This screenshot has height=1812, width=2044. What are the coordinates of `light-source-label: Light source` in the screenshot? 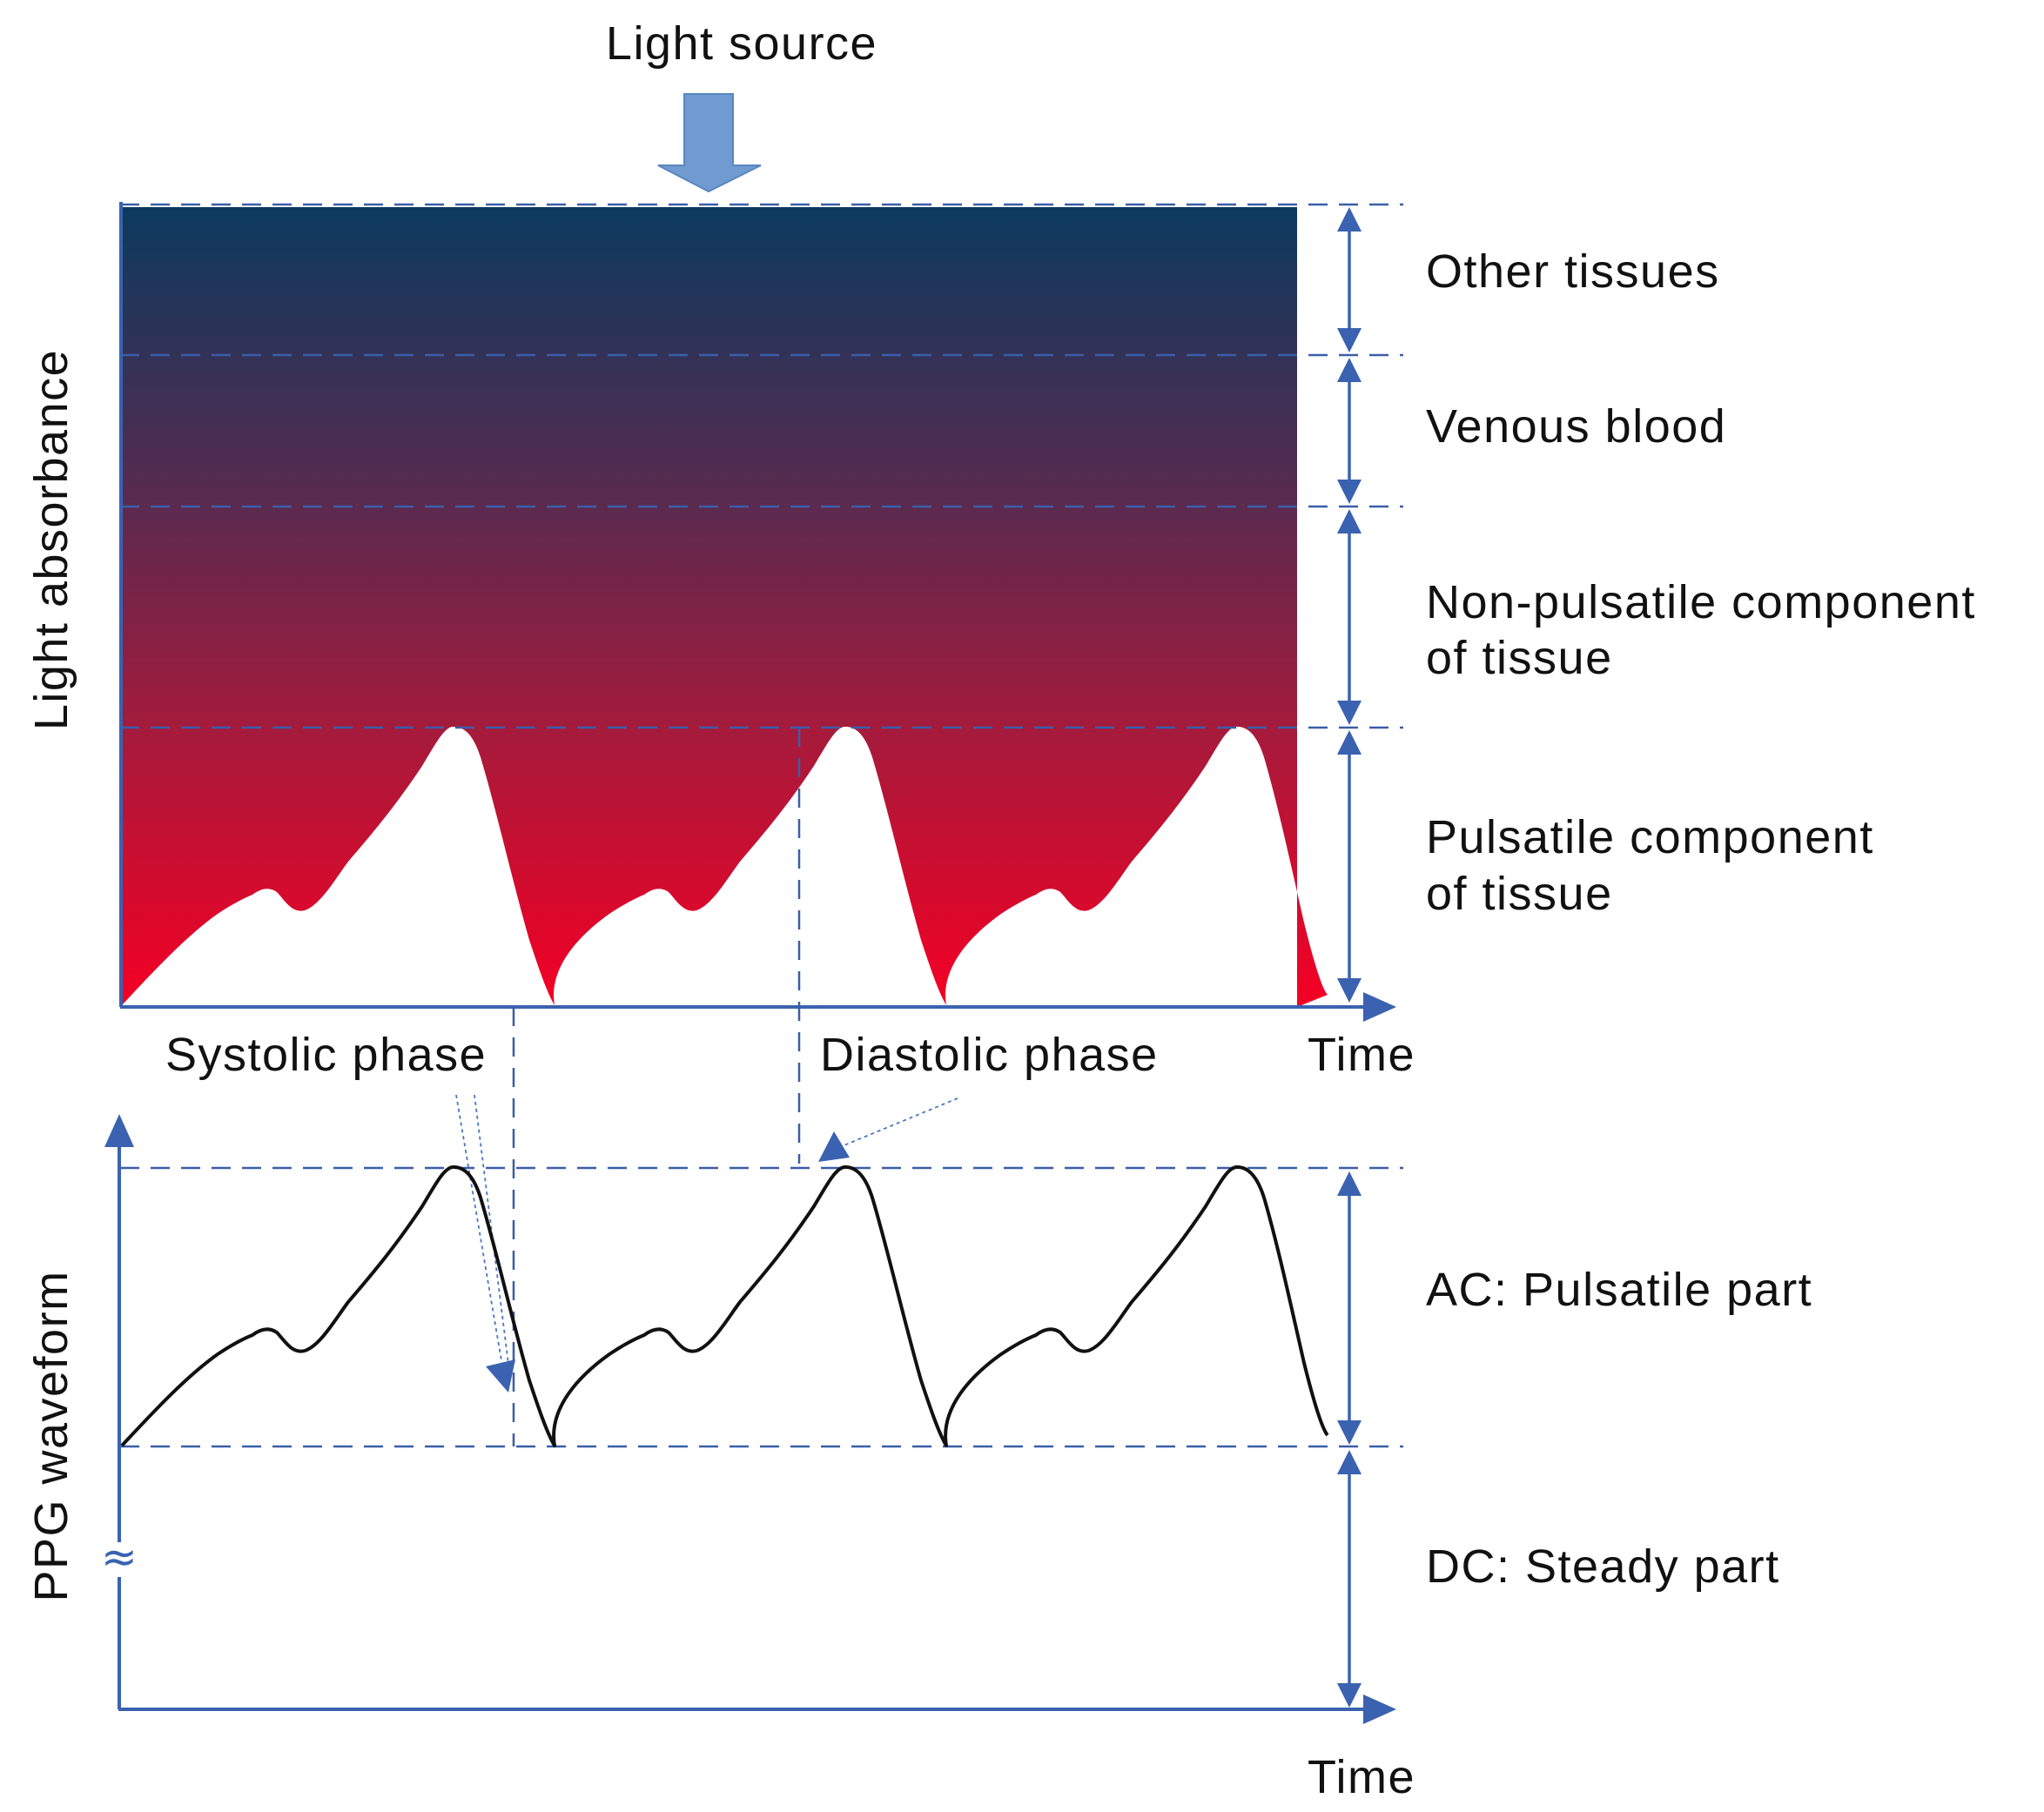 It's located at (741, 43).